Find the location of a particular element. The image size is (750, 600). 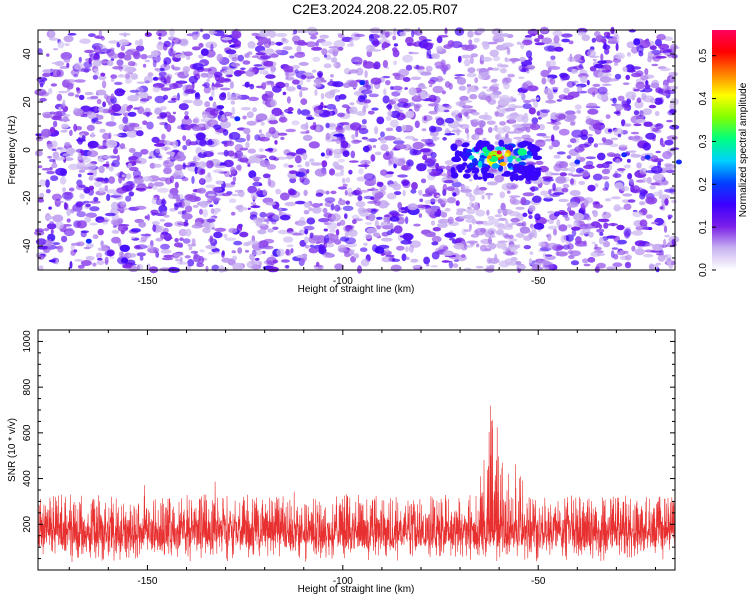

colorbar-tick-label: 0.2 is located at coordinates (703, 184).